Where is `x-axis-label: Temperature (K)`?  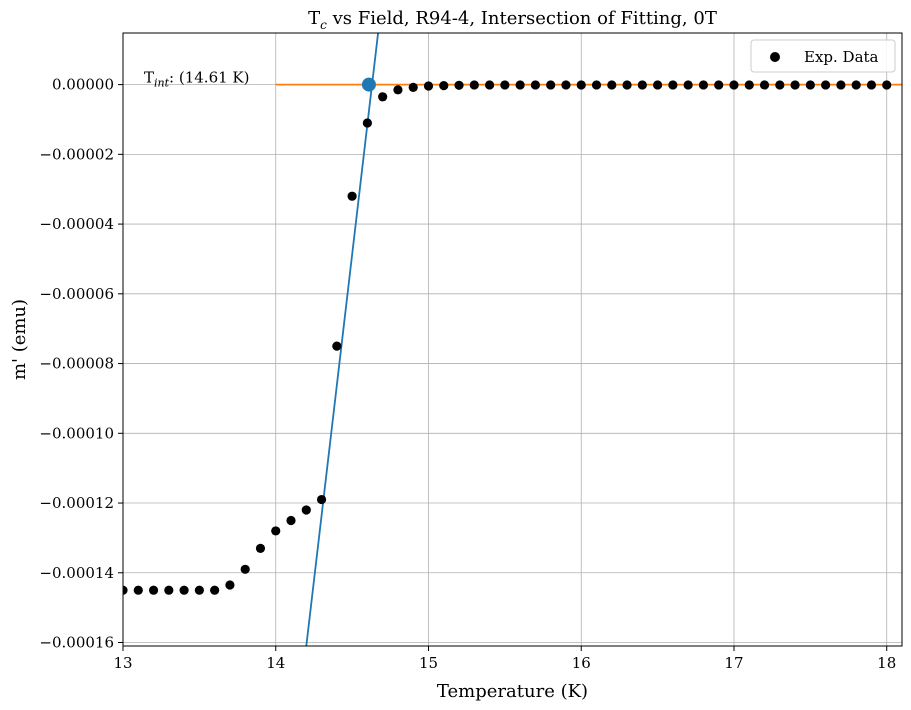 x-axis-label: Temperature (K) is located at coordinates (512, 691).